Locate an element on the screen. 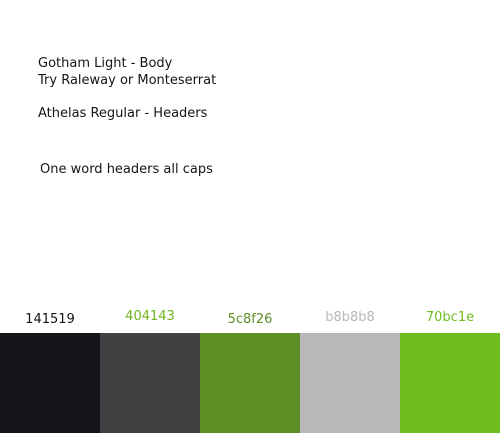 Image resolution: width=500 pixels, height=433 pixels. swatch-label-4: b8b8b8 is located at coordinates (350, 317).